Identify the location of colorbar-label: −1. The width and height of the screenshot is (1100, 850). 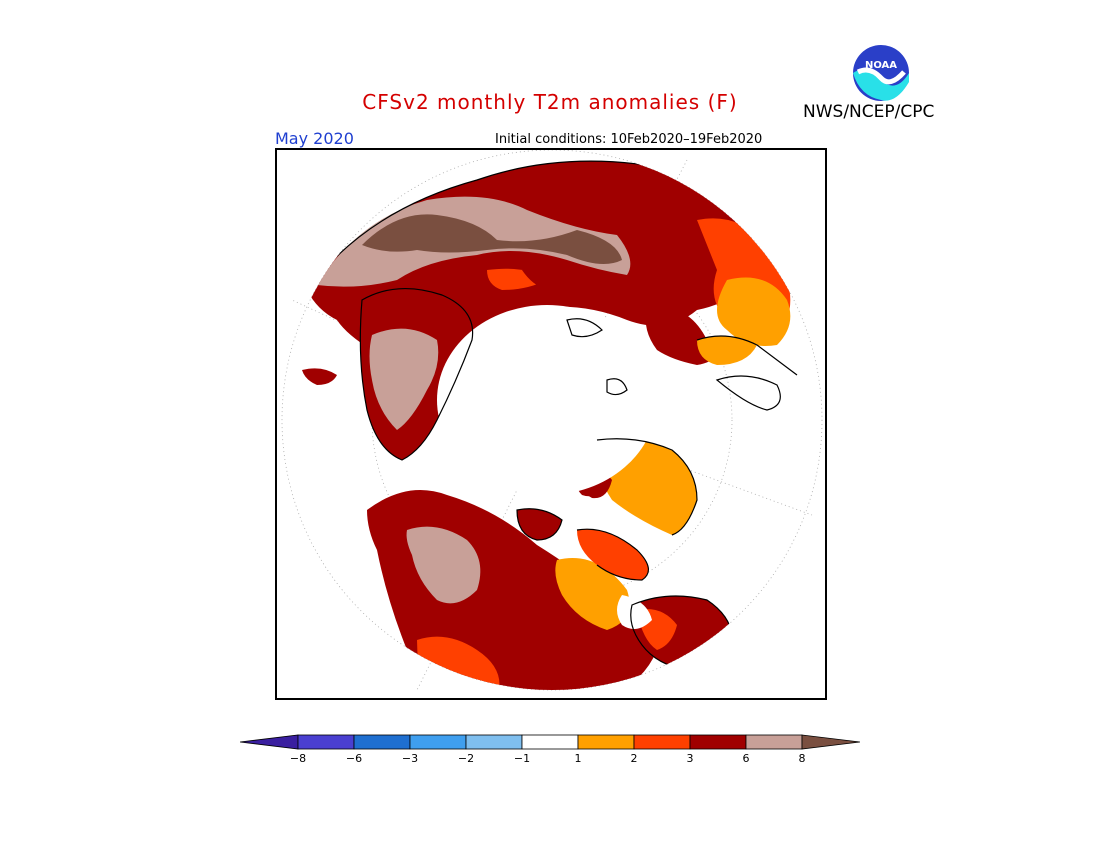
(522, 758).